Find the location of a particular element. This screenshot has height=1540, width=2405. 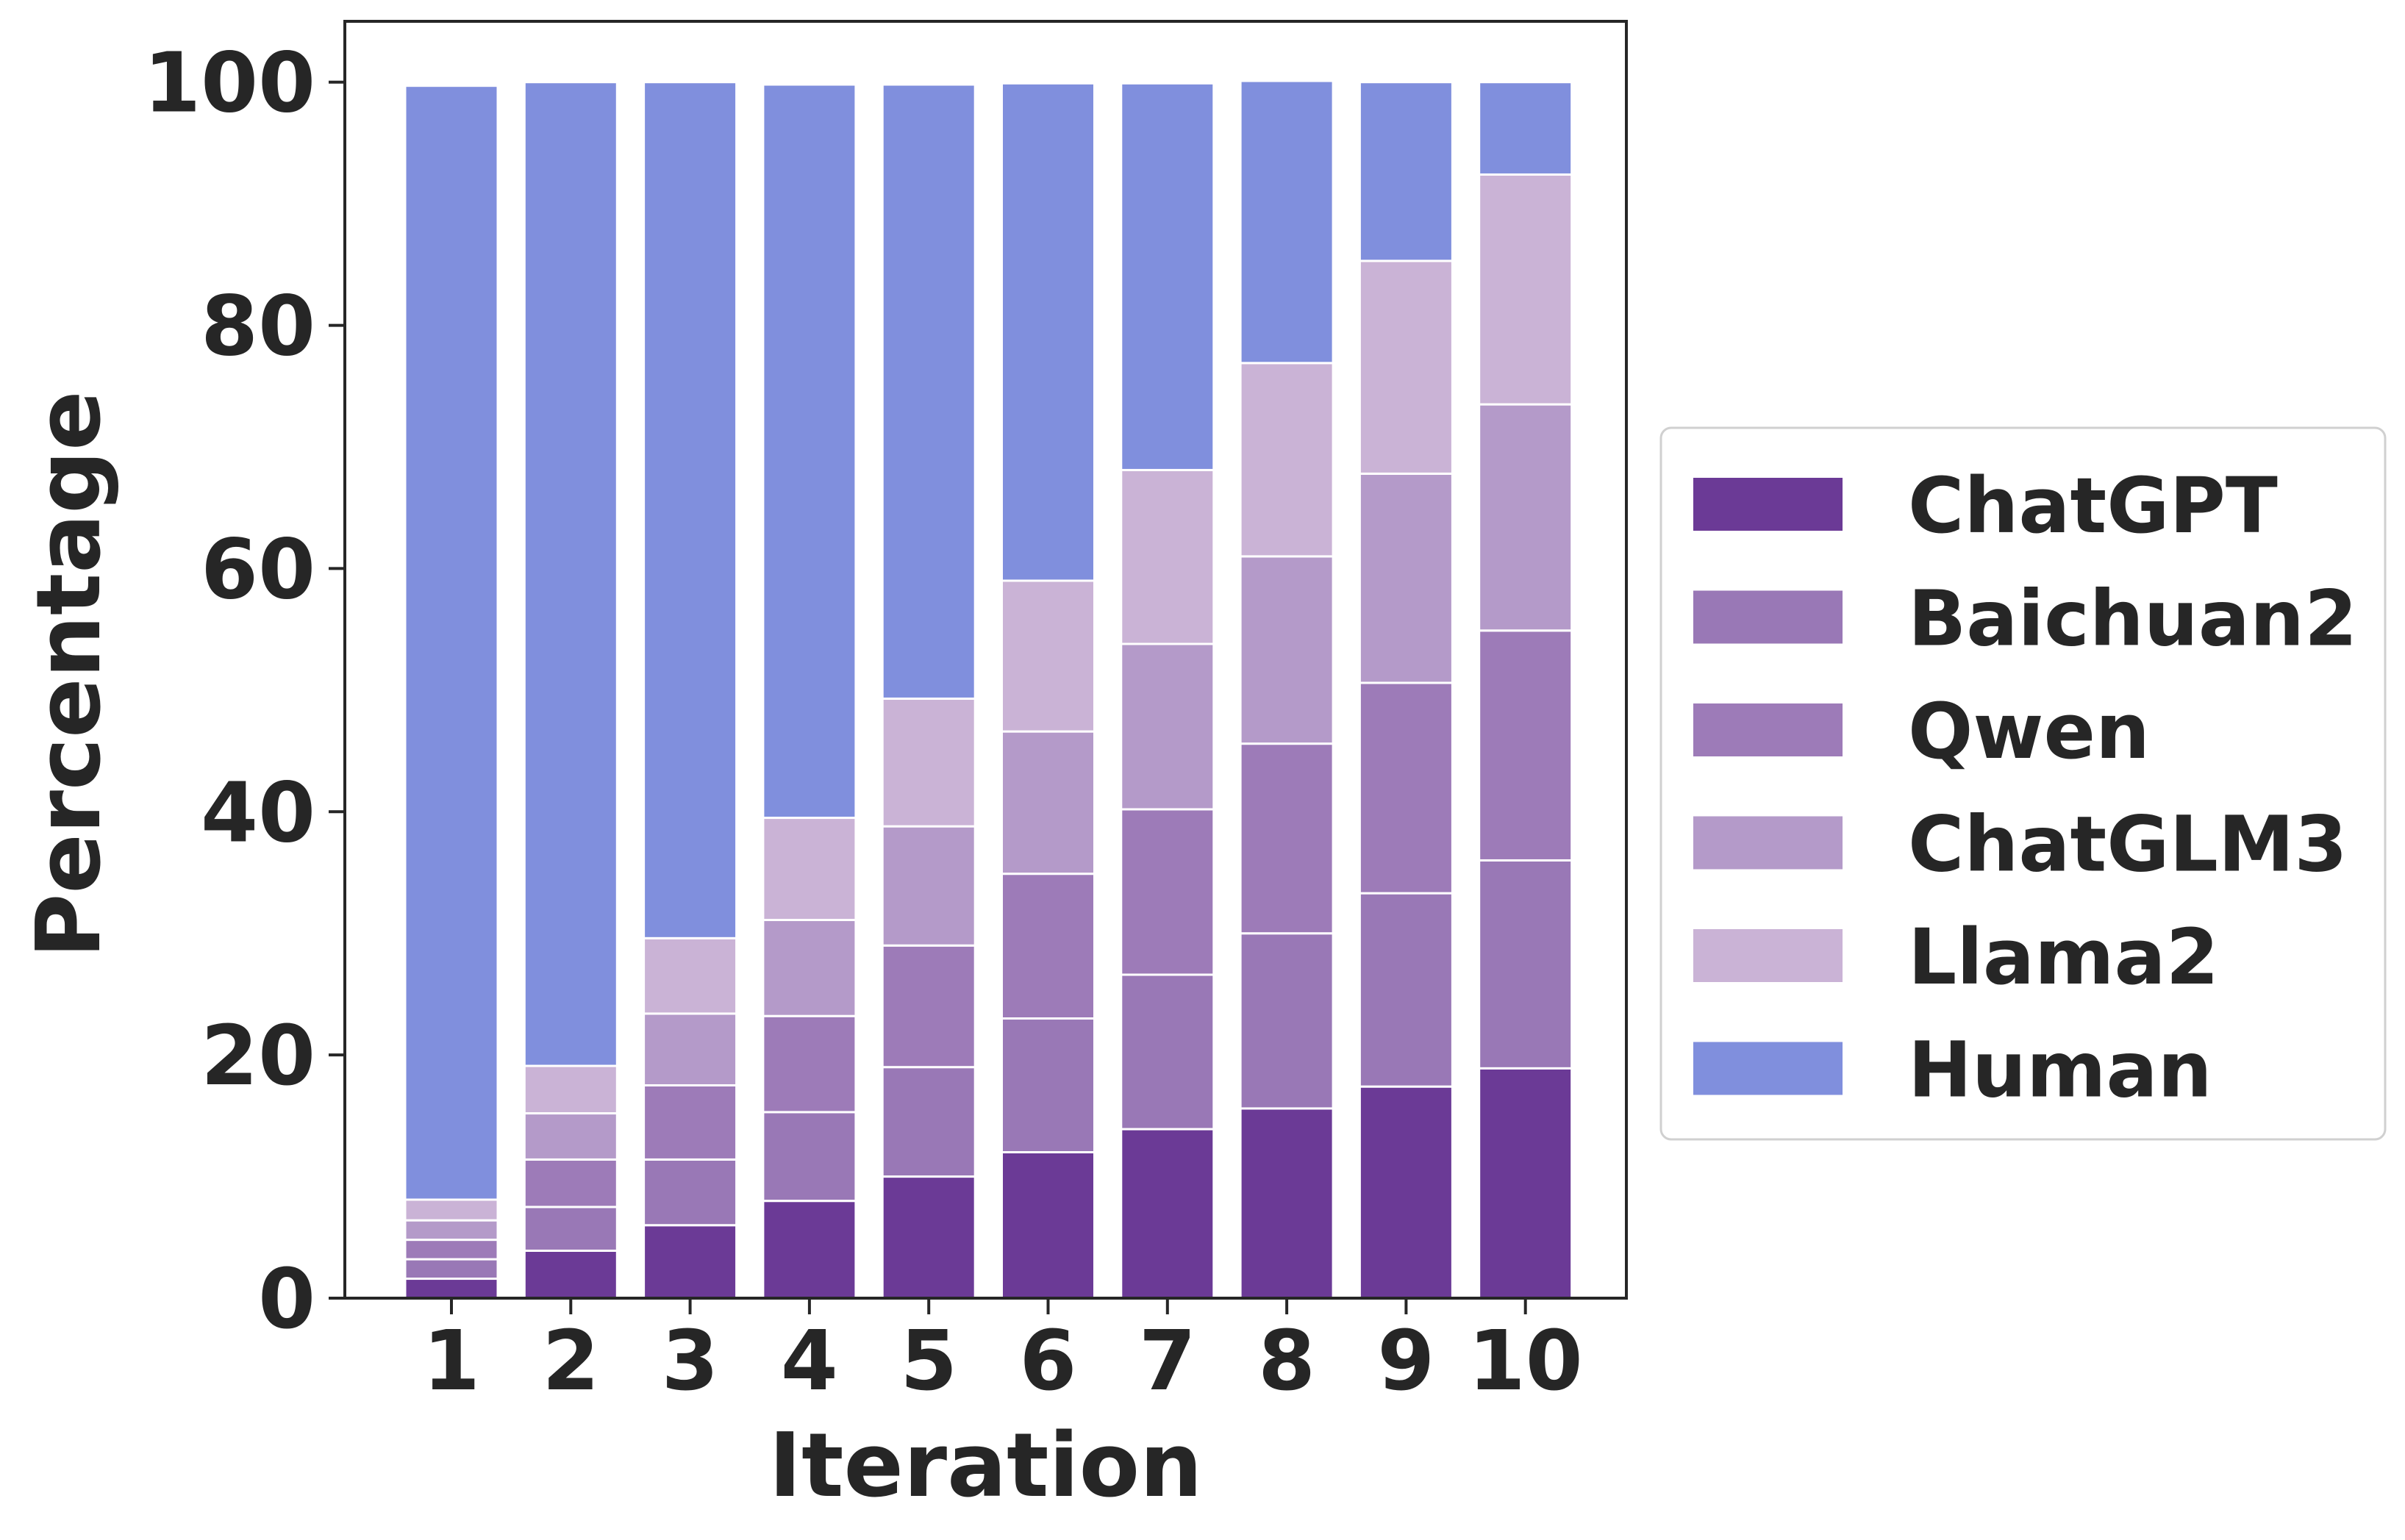

legend: ChatGPT Baichuan2 Qwen ChatGLM3 Llama2 Human is located at coordinates (2023, 783).